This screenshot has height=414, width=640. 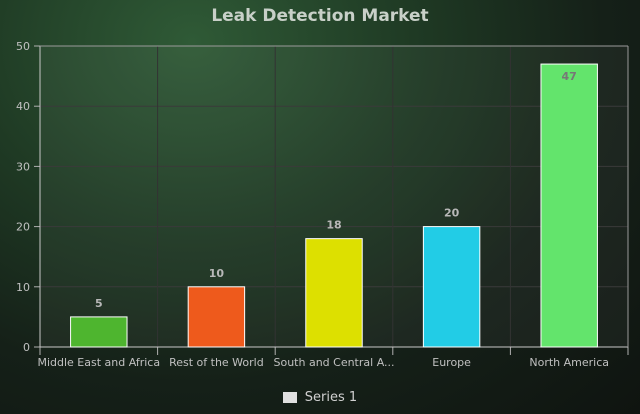 What do you see at coordinates (98, 362) in the screenshot?
I see `x-tick-label: Middle East and Africa` at bounding box center [98, 362].